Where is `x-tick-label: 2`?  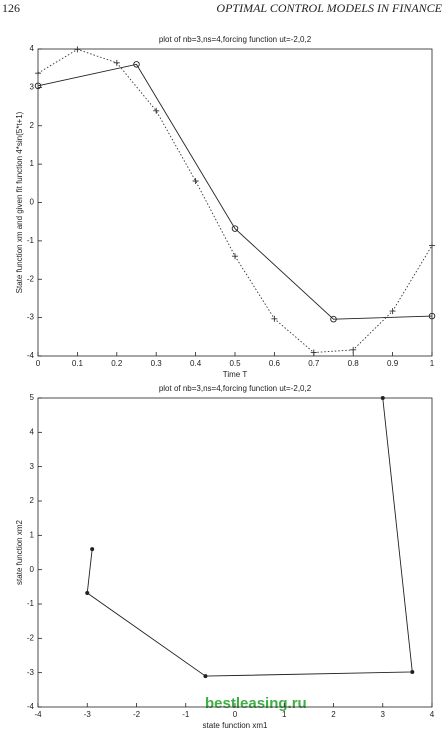 x-tick-label: 2 is located at coordinates (333, 714).